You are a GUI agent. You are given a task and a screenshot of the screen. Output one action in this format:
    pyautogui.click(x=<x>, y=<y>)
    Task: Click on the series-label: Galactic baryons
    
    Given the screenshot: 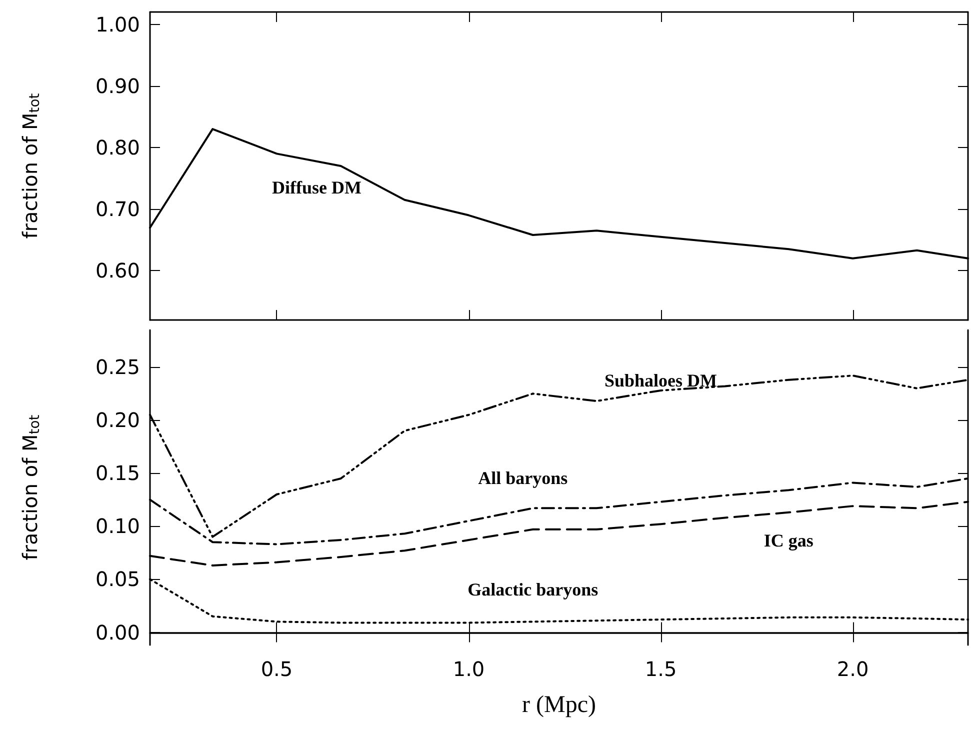 What is the action you would take?
    pyautogui.click(x=533, y=590)
    